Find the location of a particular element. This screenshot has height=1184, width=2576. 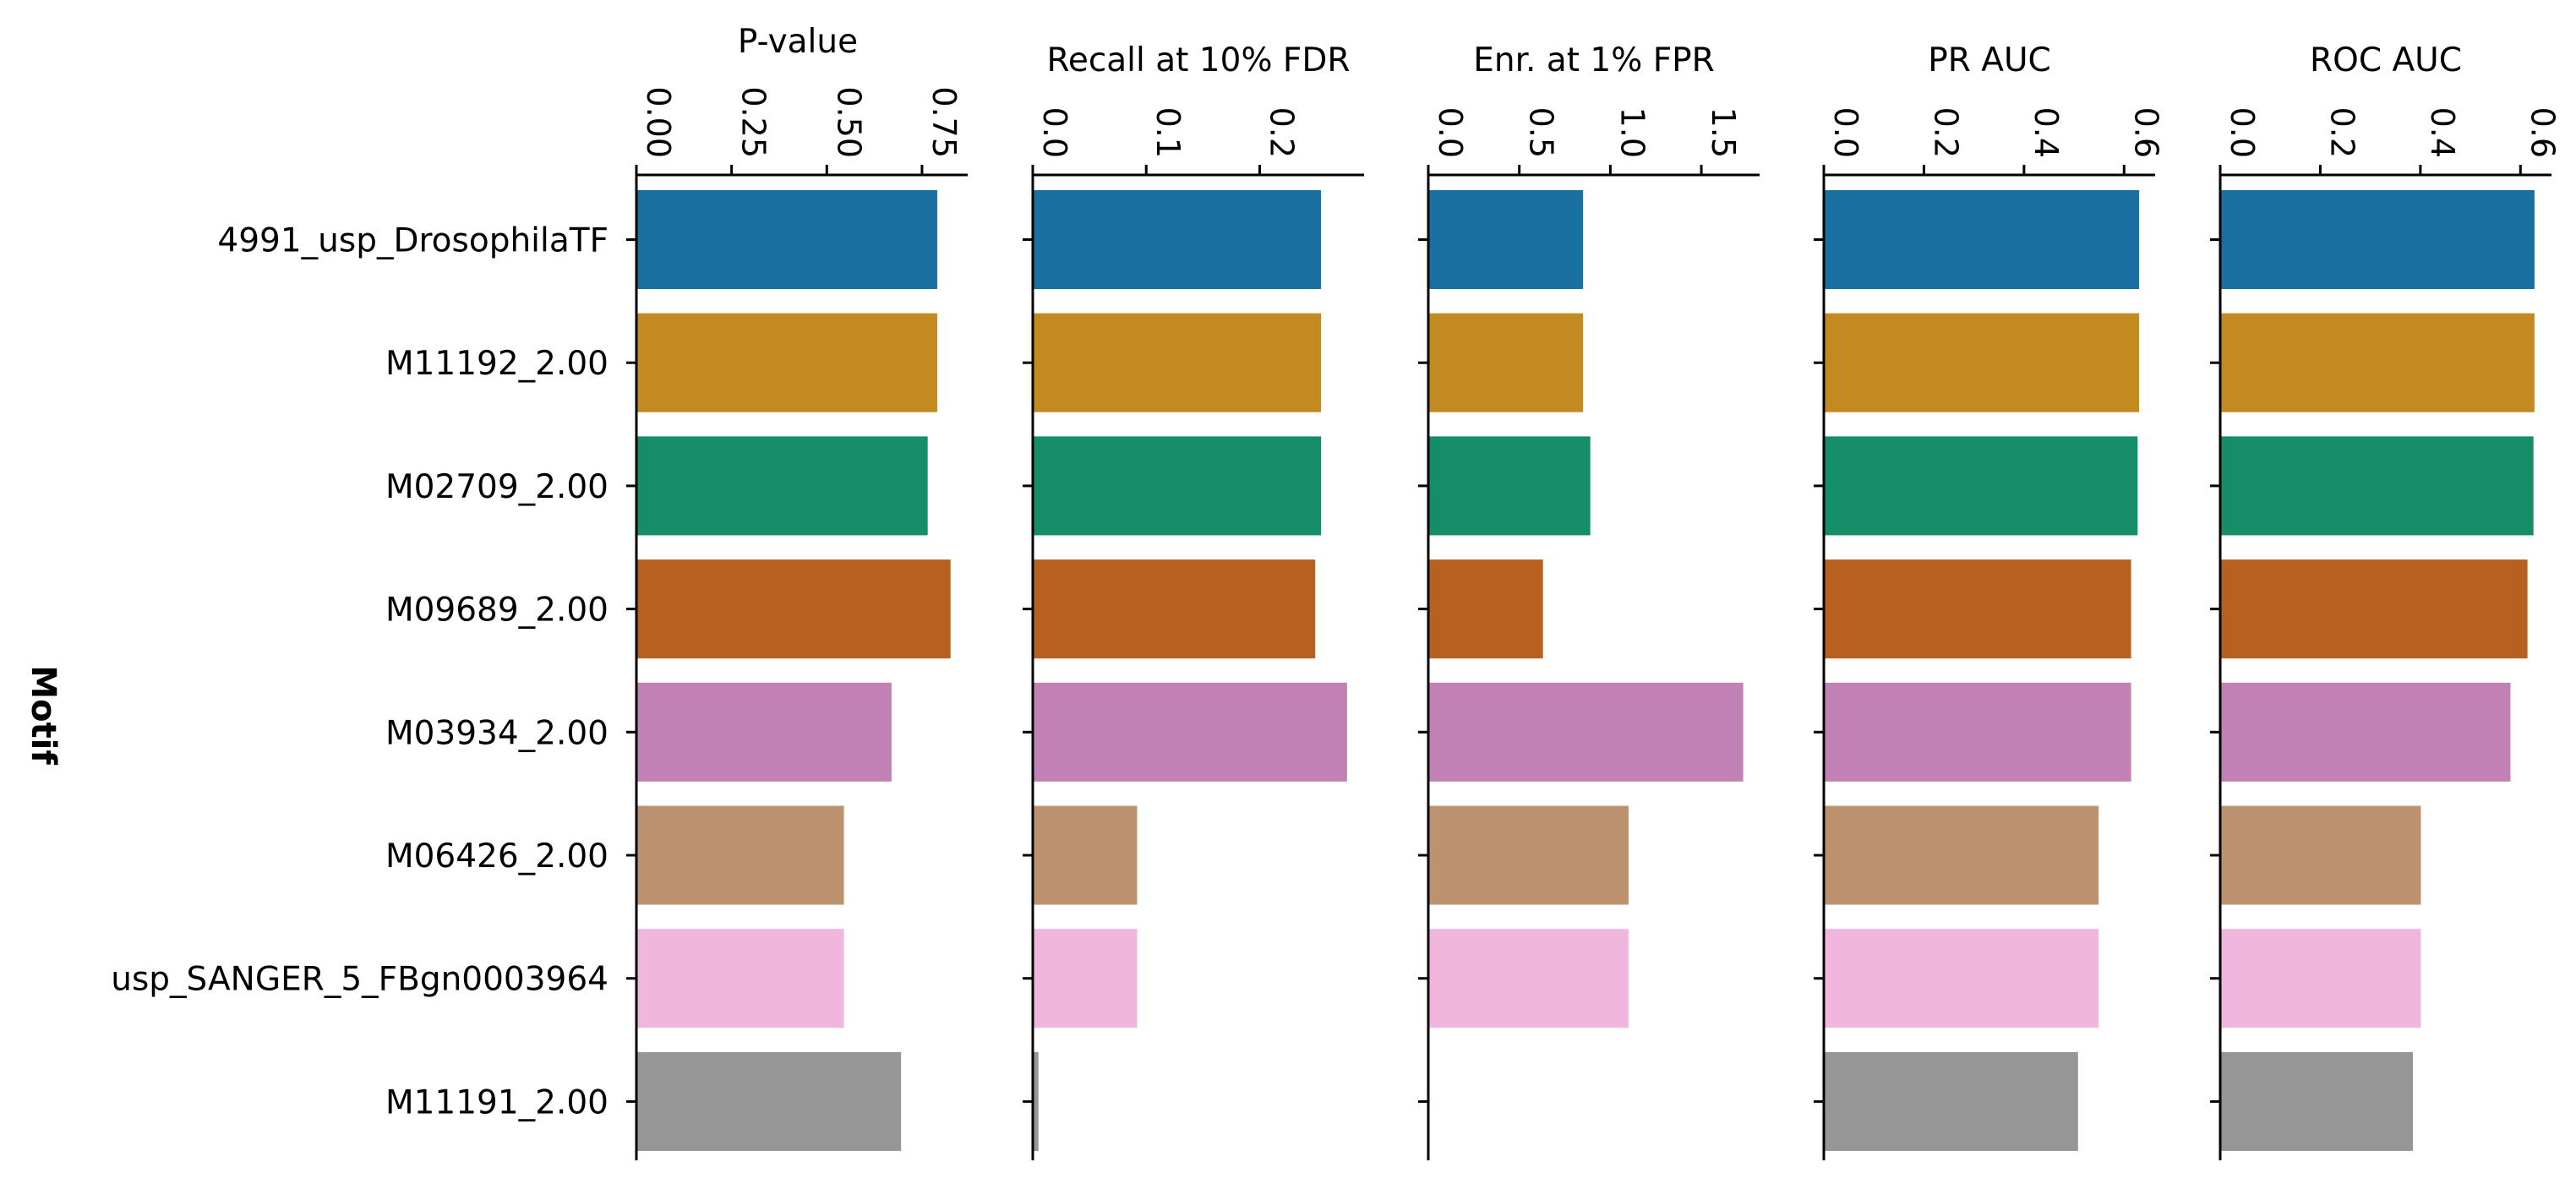

motif-label: M02709_2.00 is located at coordinates (497, 487).